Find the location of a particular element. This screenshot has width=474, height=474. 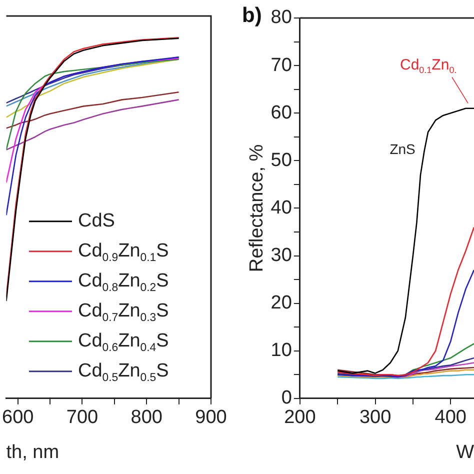

series-label: ZnS is located at coordinates (403, 149).